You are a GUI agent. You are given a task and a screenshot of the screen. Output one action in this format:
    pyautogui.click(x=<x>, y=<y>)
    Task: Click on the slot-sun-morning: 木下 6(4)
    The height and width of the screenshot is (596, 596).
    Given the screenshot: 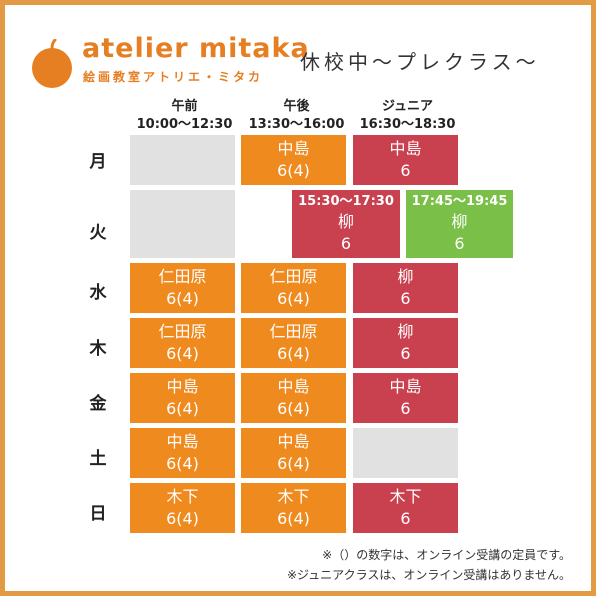 What is the action you would take?
    pyautogui.click(x=182, y=508)
    